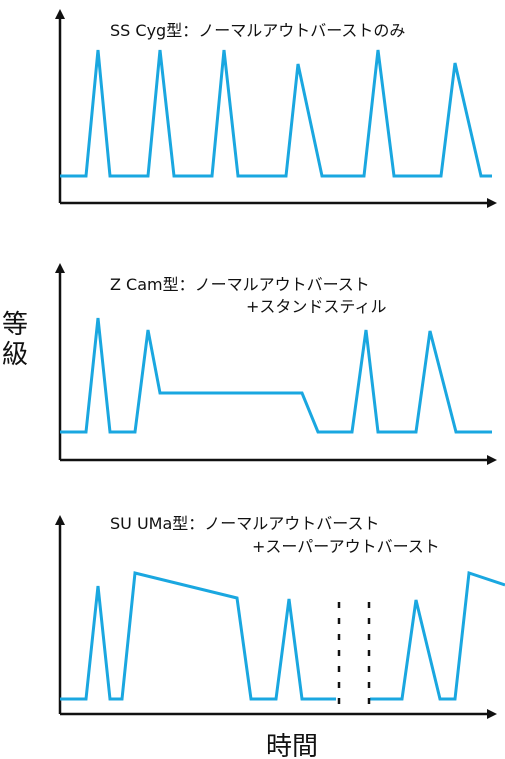  What do you see at coordinates (244, 523) in the screenshot?
I see `panel3-title-line1: SU UMa型：ノーマルアウトバースト` at bounding box center [244, 523].